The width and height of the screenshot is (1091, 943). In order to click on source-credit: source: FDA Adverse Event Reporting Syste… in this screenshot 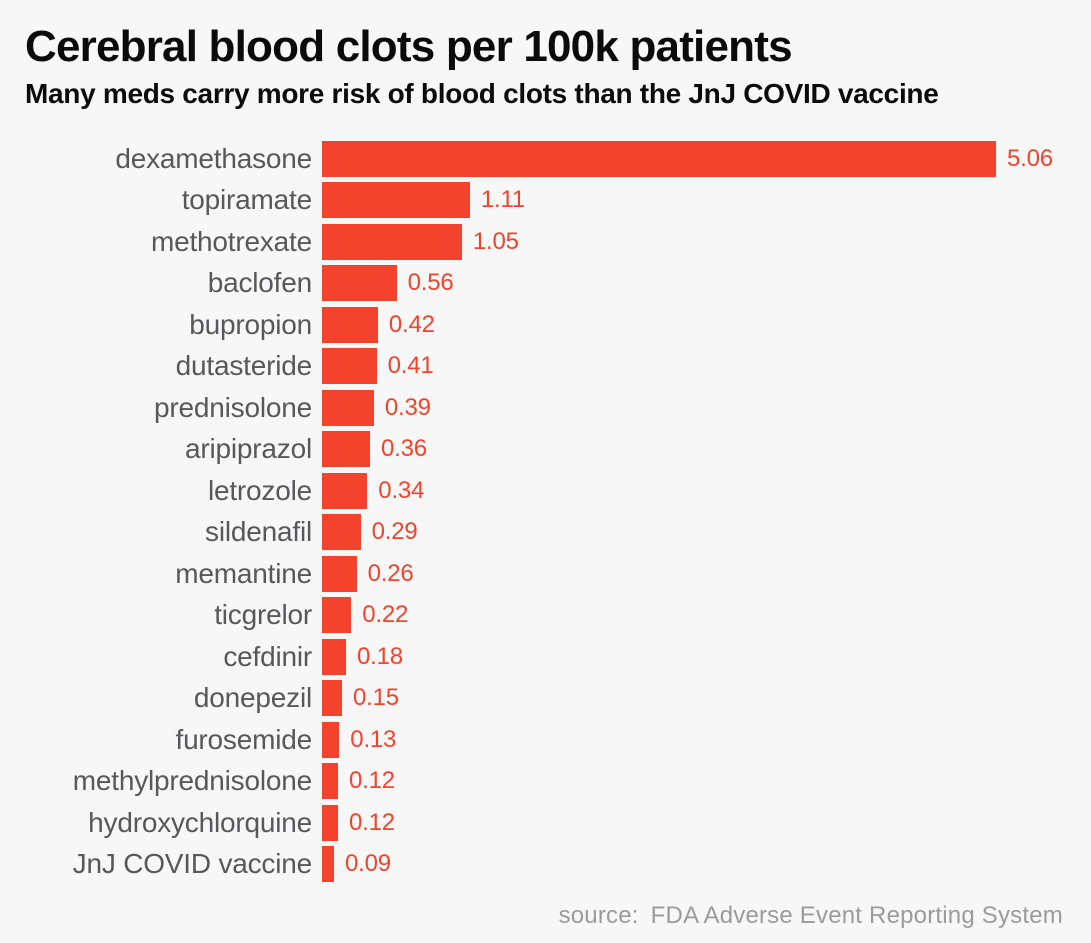, I will do `click(811, 916)`.